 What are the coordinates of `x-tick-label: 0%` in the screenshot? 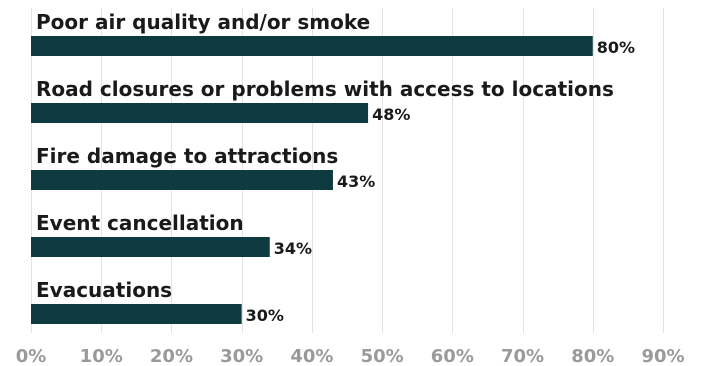 It's located at (31, 356).